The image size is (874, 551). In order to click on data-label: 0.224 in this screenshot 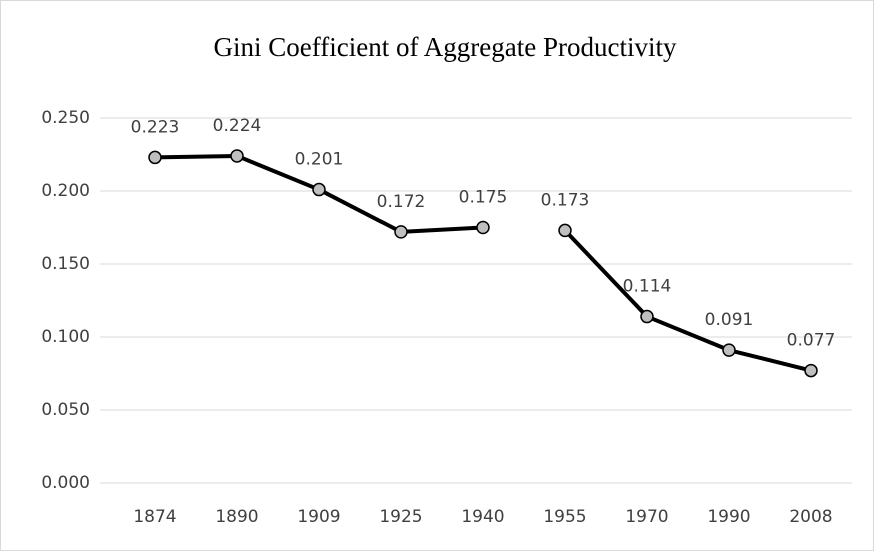, I will do `click(237, 126)`.